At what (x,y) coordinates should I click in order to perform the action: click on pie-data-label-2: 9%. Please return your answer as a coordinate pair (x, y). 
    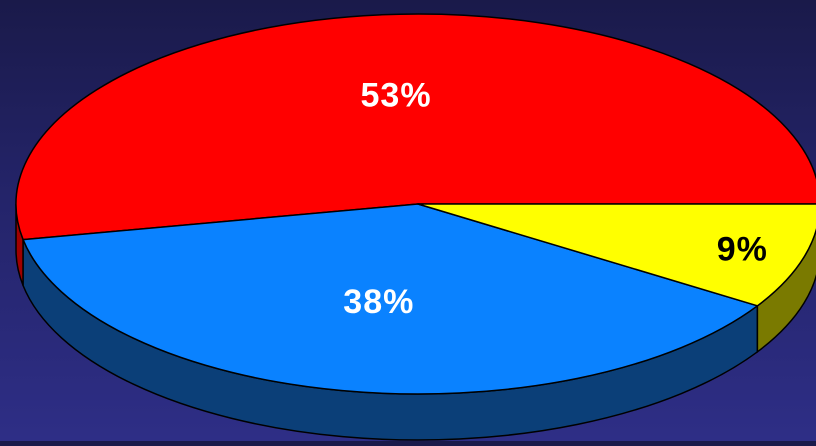
    Looking at the image, I should click on (742, 250).